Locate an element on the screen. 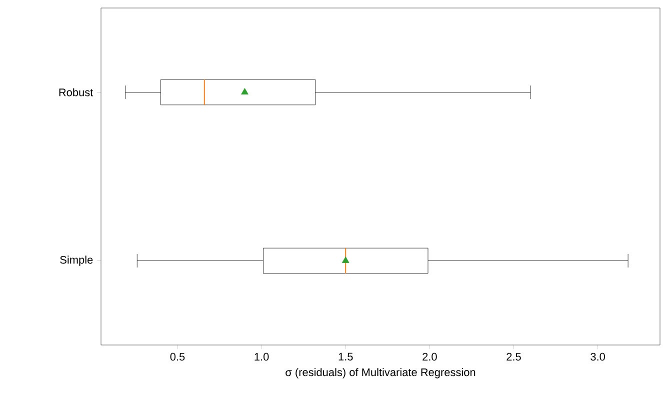  x-tick-label: 0.5 is located at coordinates (177, 356).